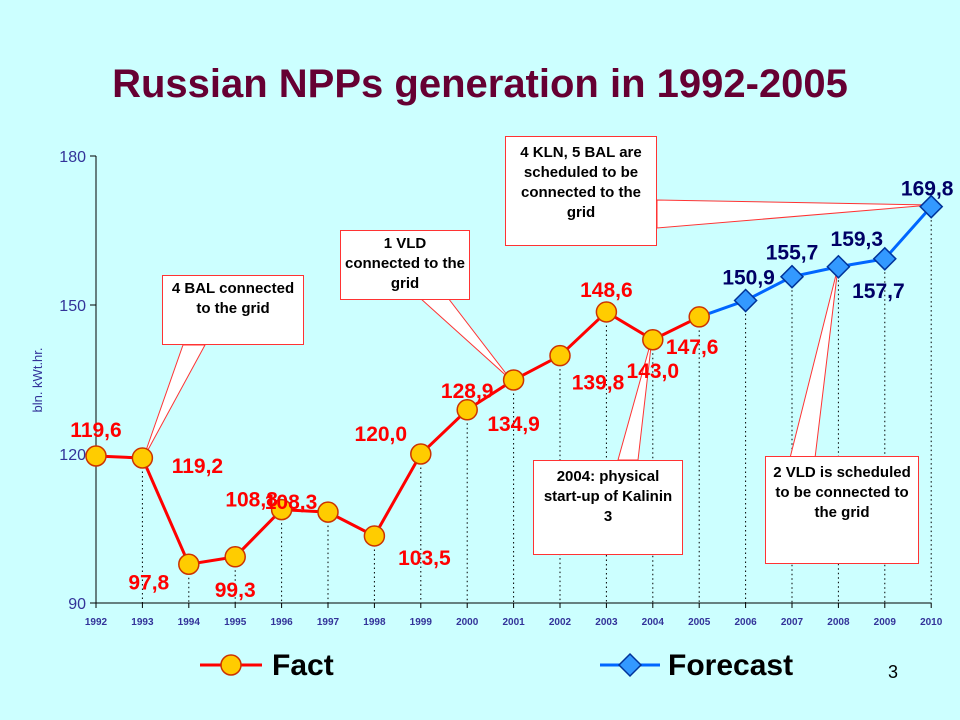 Image resolution: width=960 pixels, height=720 pixels. What do you see at coordinates (467, 622) in the screenshot?
I see `x-tick-label: 2000` at bounding box center [467, 622].